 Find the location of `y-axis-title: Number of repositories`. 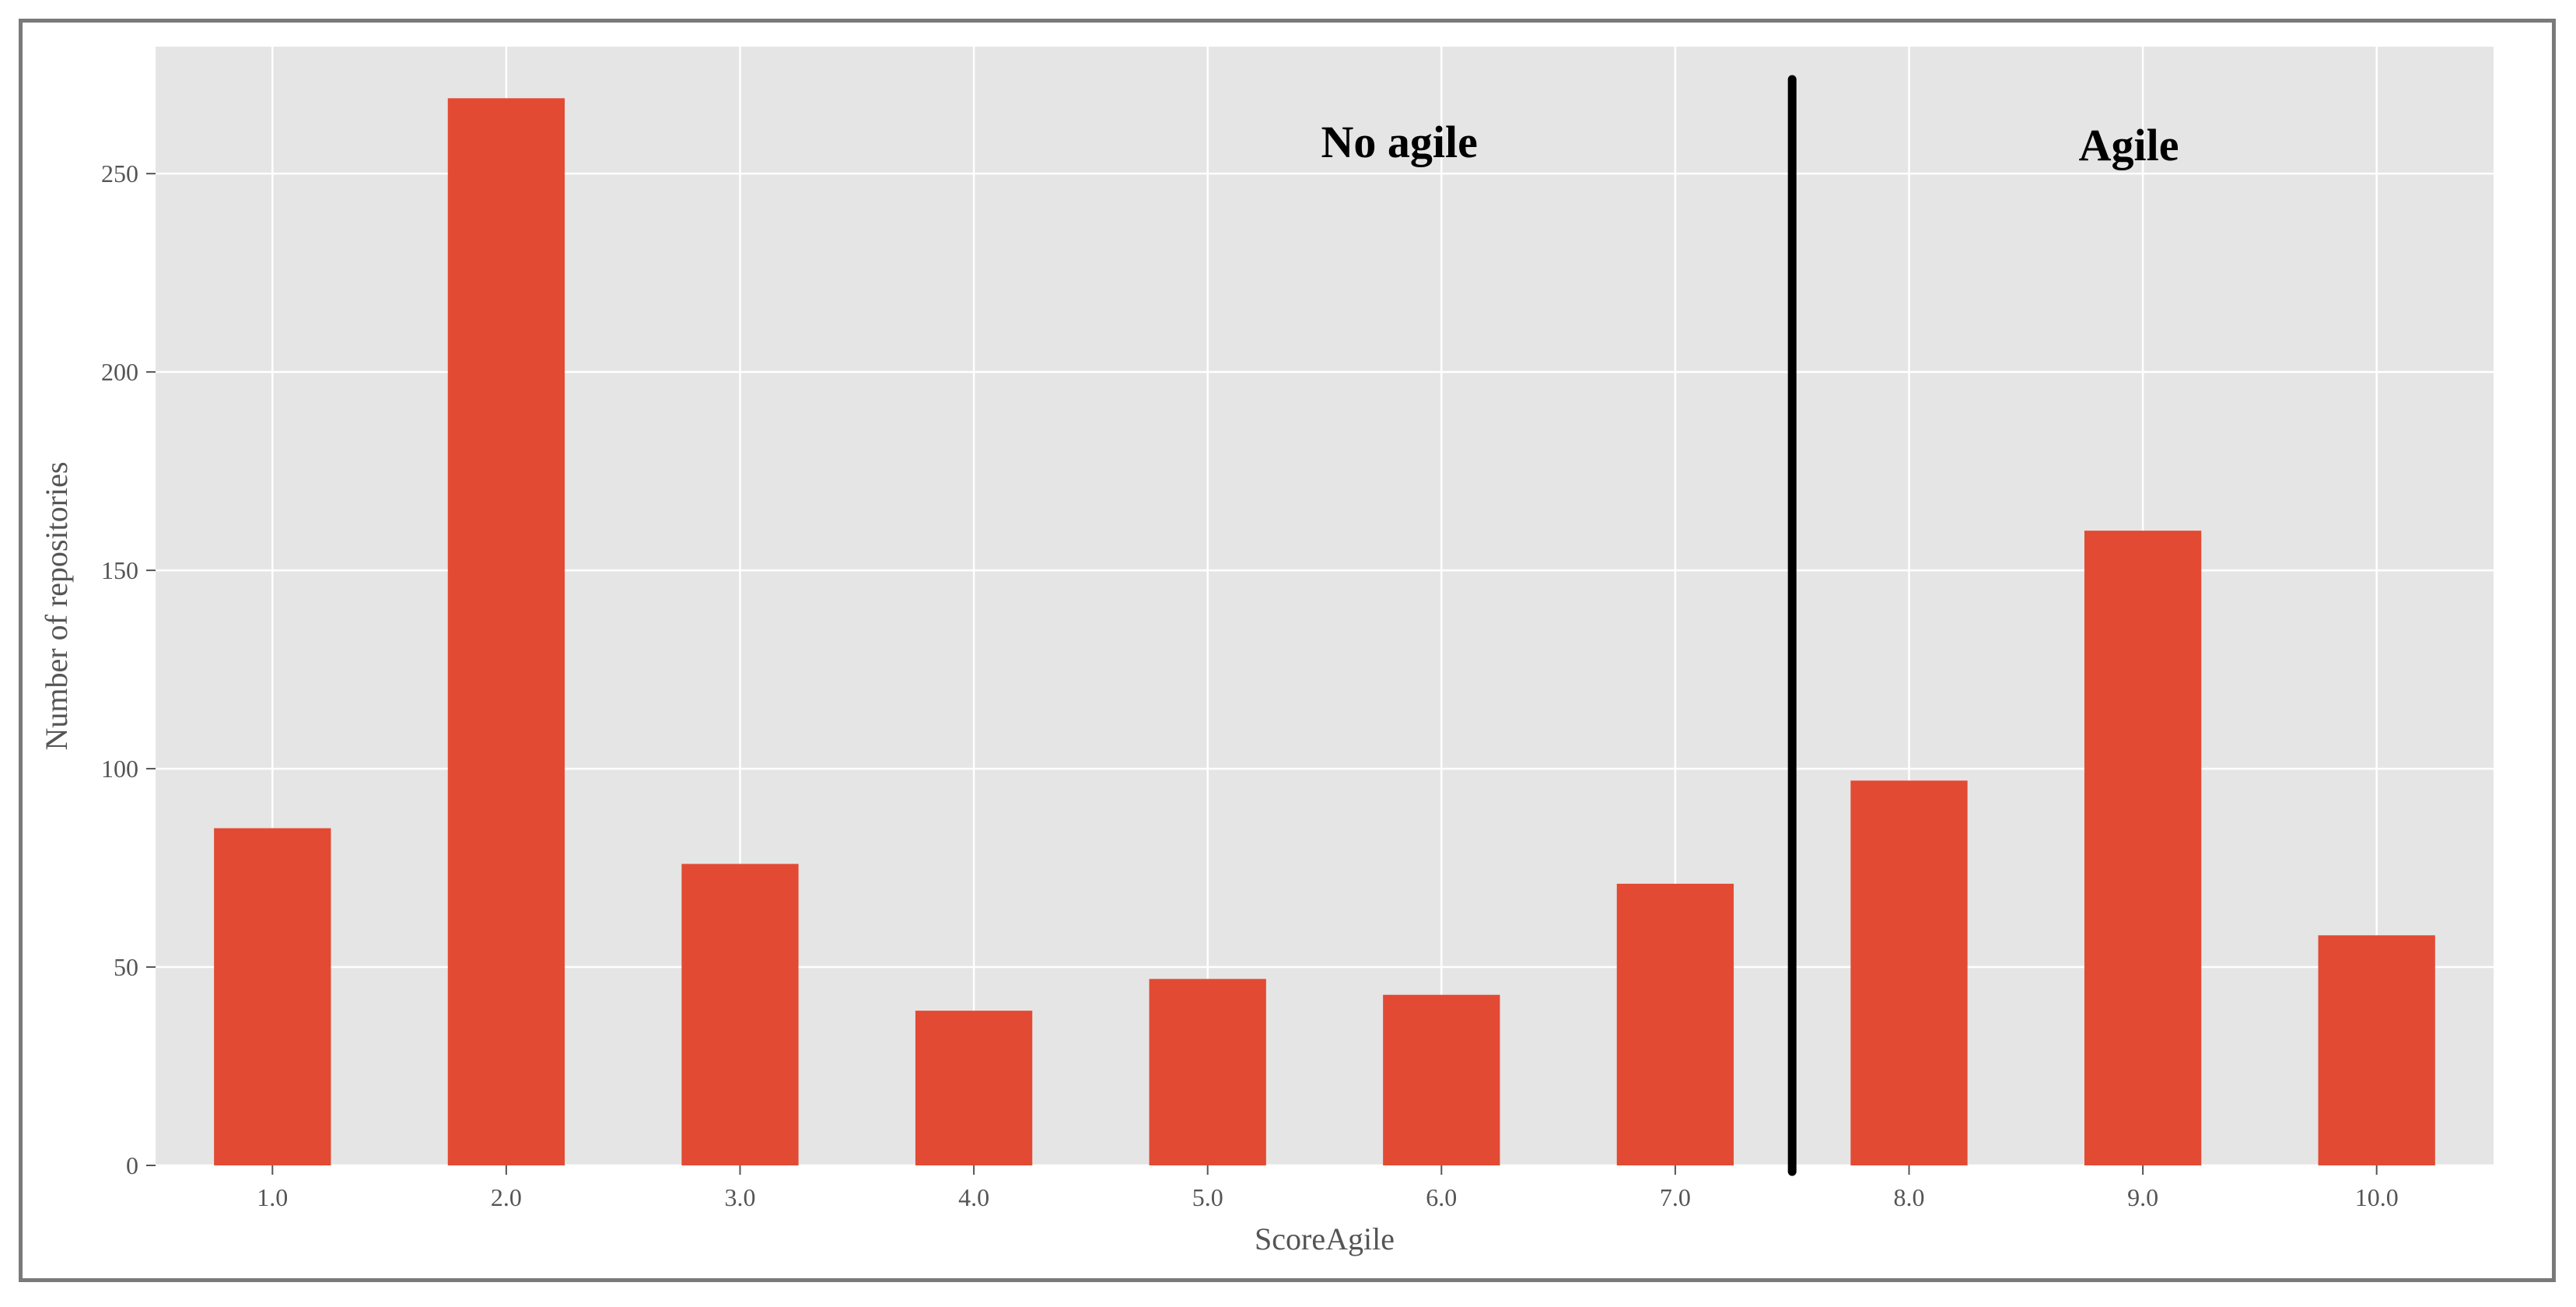

y-axis-title: Number of repositories is located at coordinates (57, 605).